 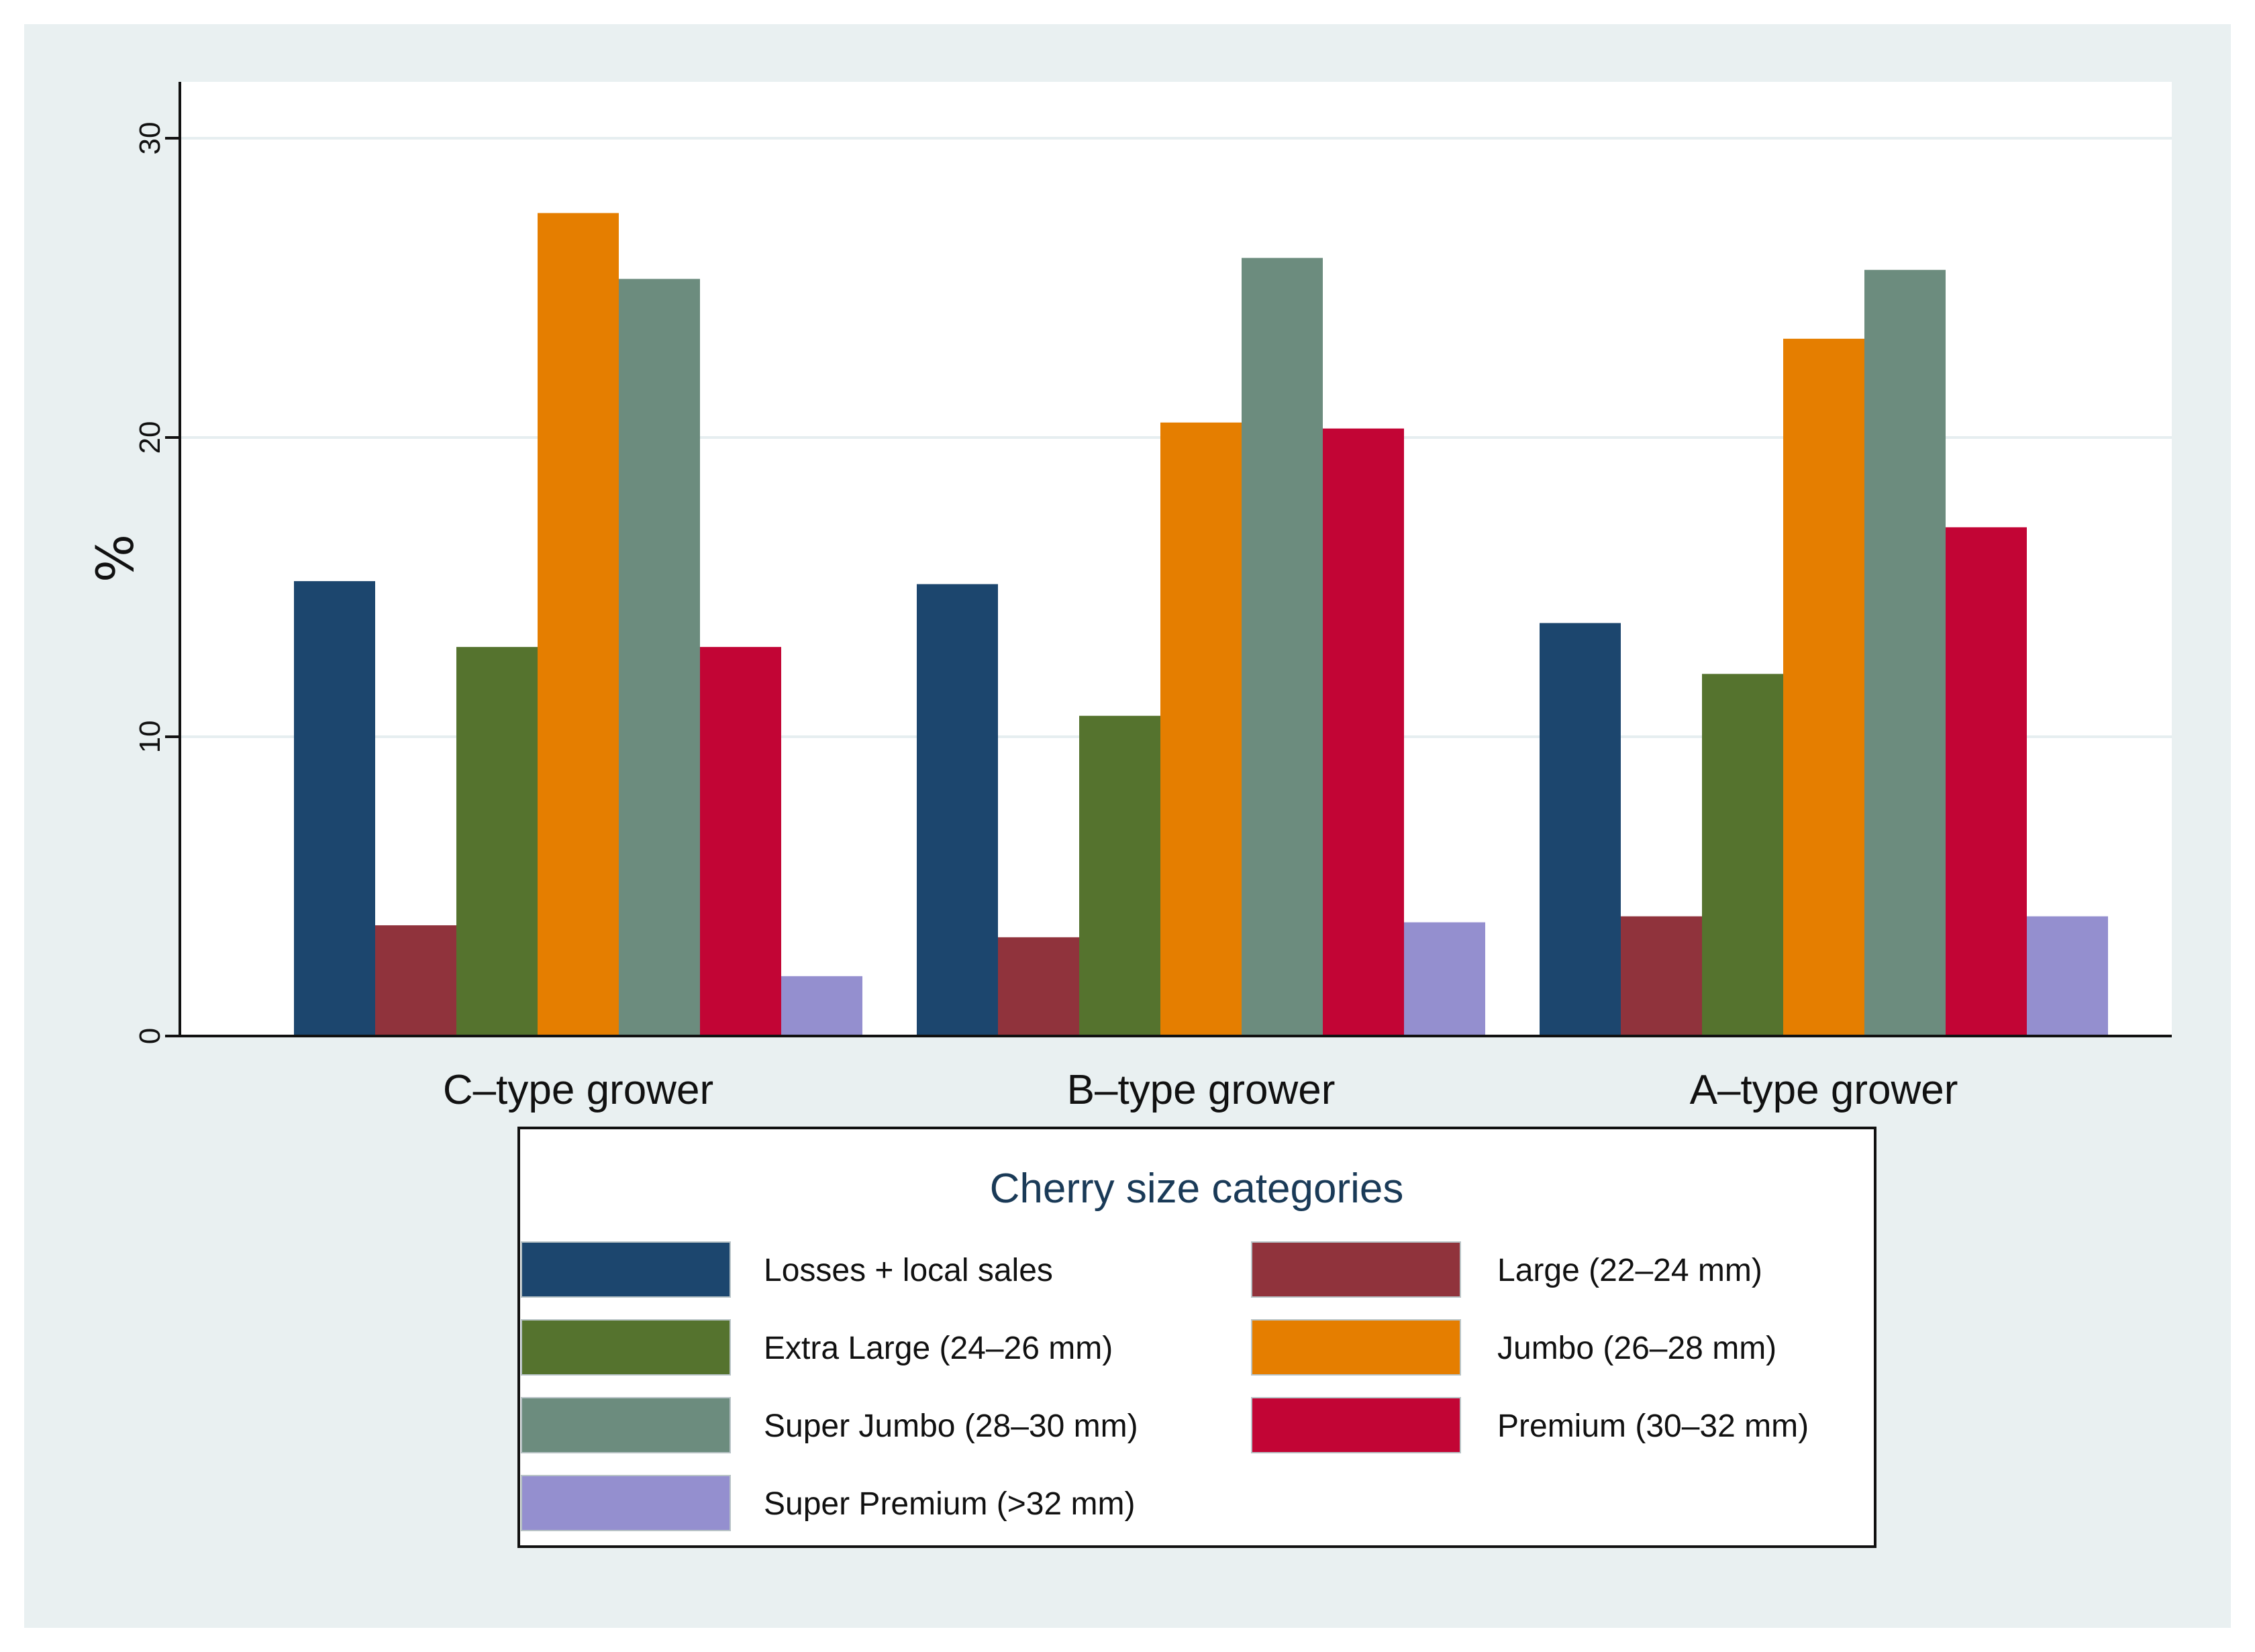 I want to click on x-category-labels: C–type grower B–type grower A–type grower, so click(x=1200, y=1090).